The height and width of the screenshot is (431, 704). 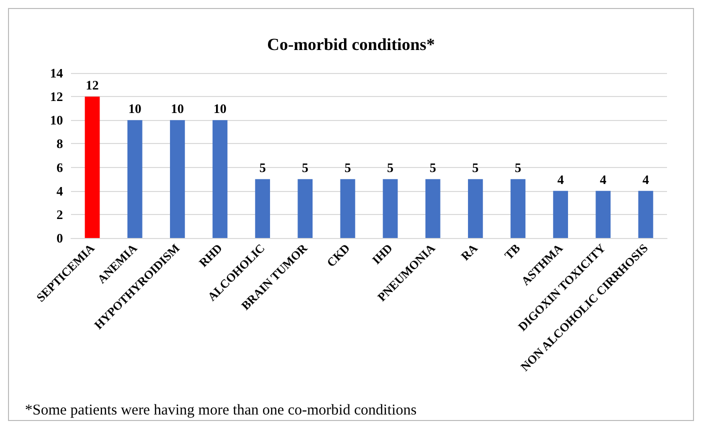 What do you see at coordinates (56, 96) in the screenshot?
I see `y-tick-label: 12` at bounding box center [56, 96].